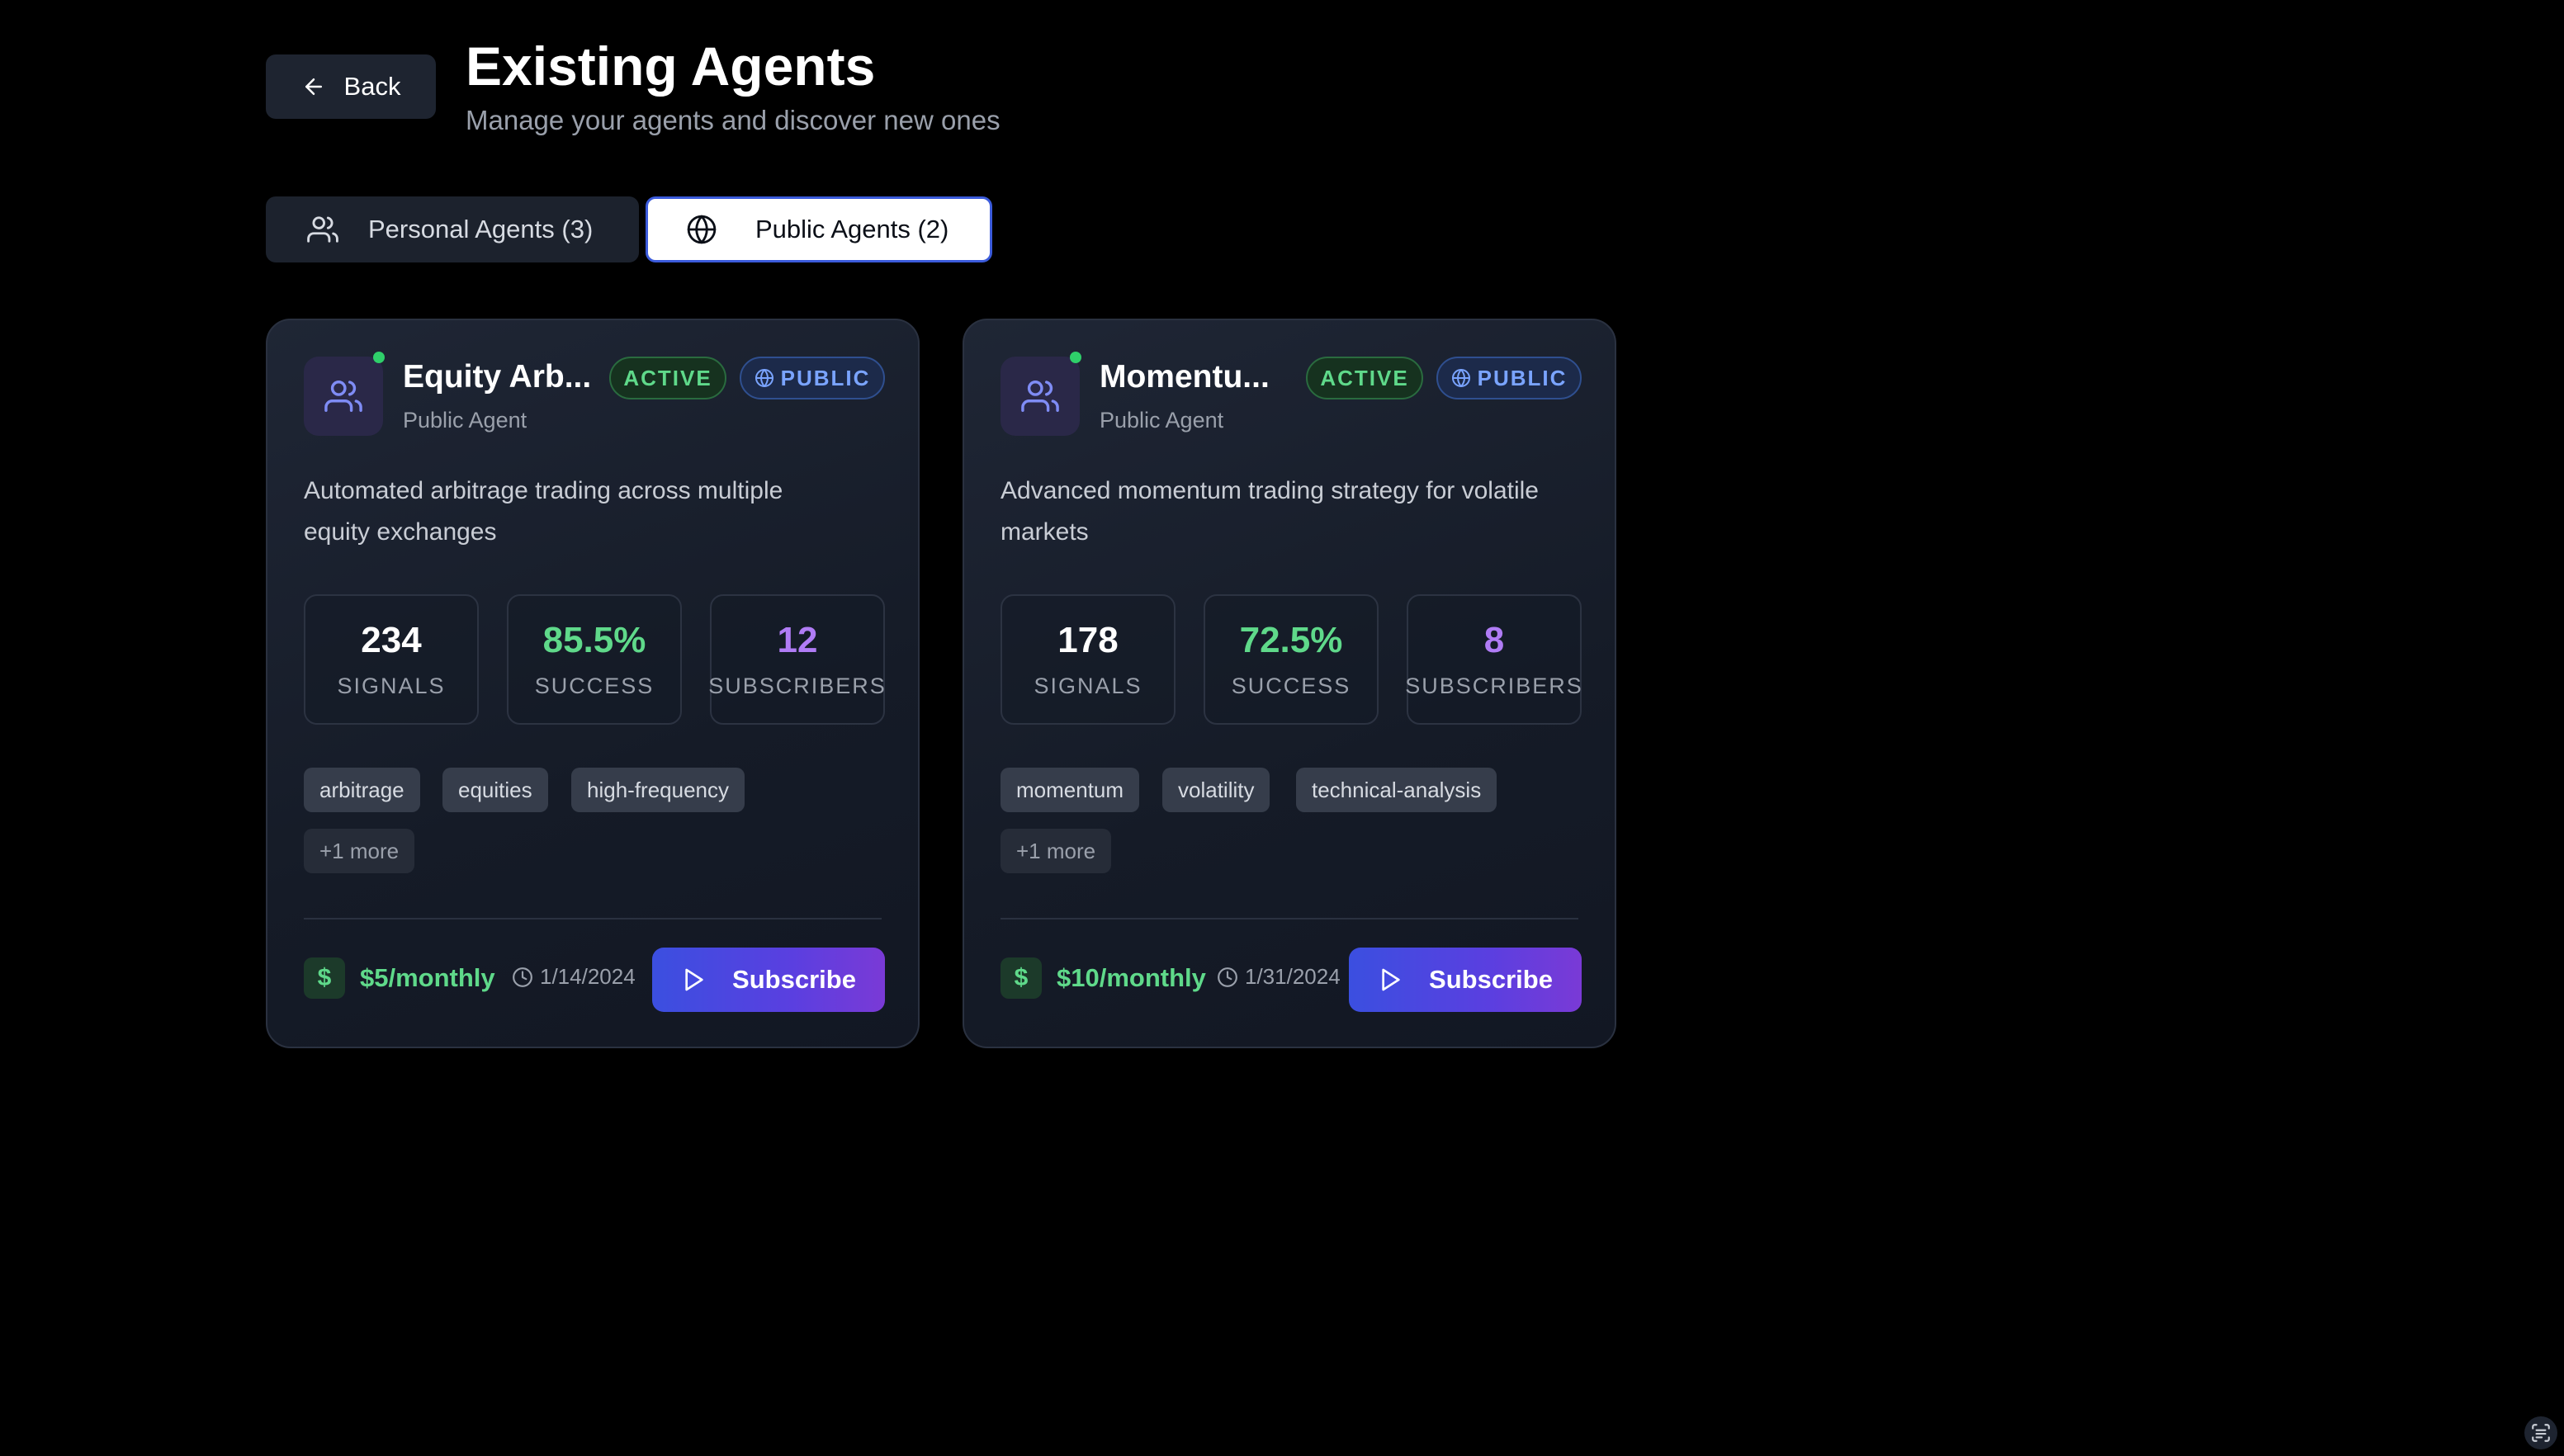  I want to click on stat-value: 8, so click(1494, 640).